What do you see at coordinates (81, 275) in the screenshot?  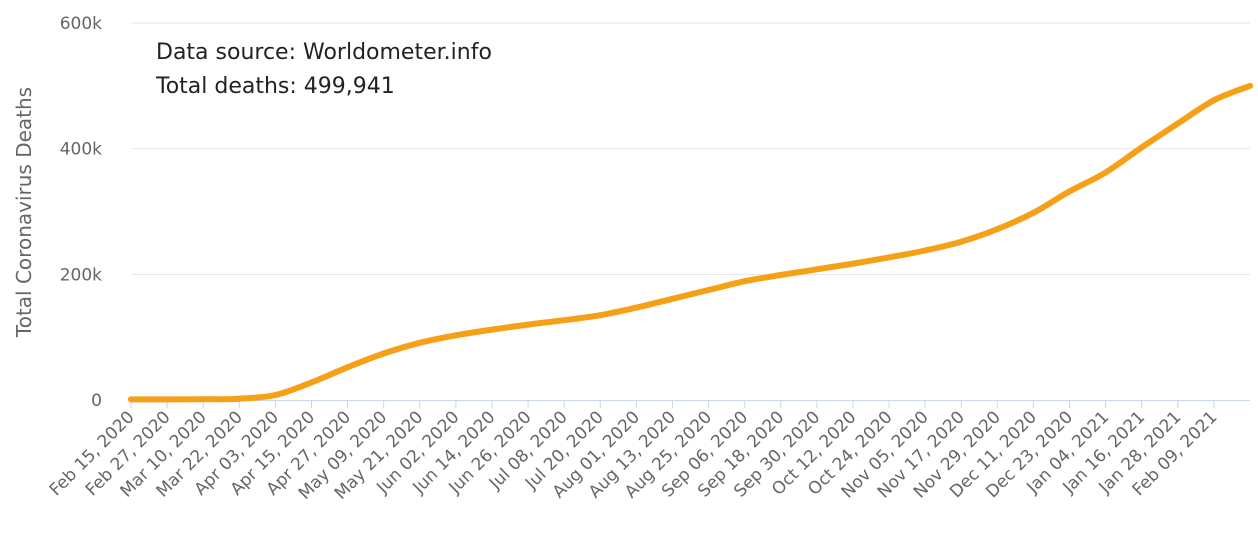 I see `y-tick-label: 200k` at bounding box center [81, 275].